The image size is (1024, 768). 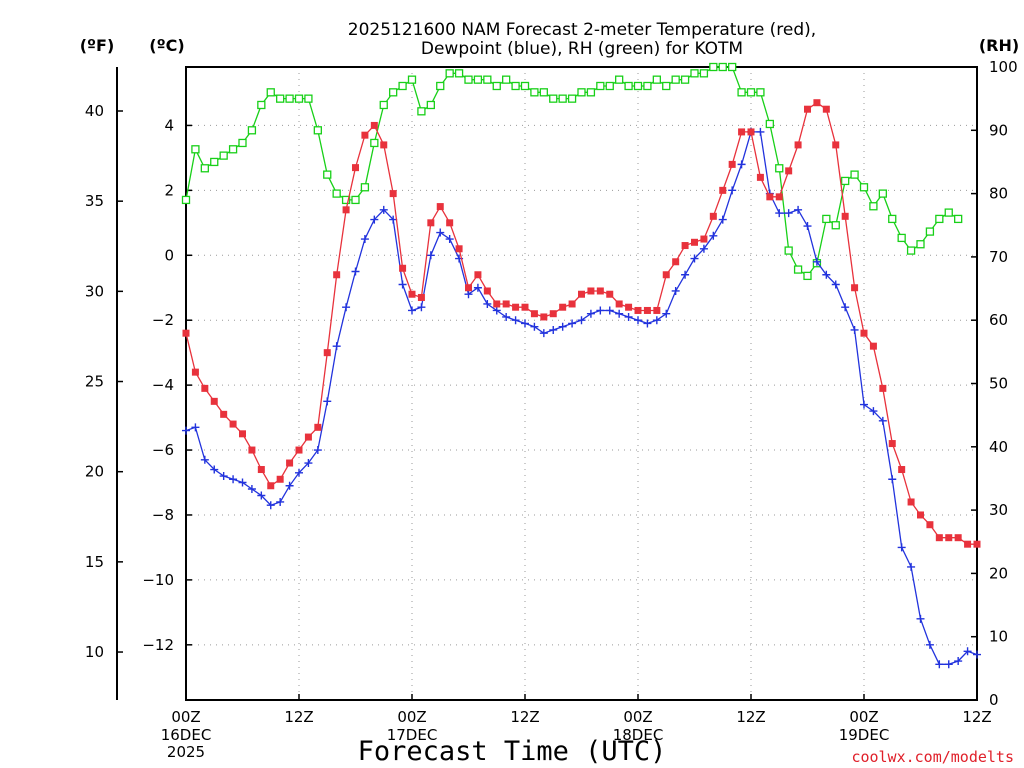 What do you see at coordinates (94, 201) in the screenshot?
I see `fahrenheit-tick-label: 35` at bounding box center [94, 201].